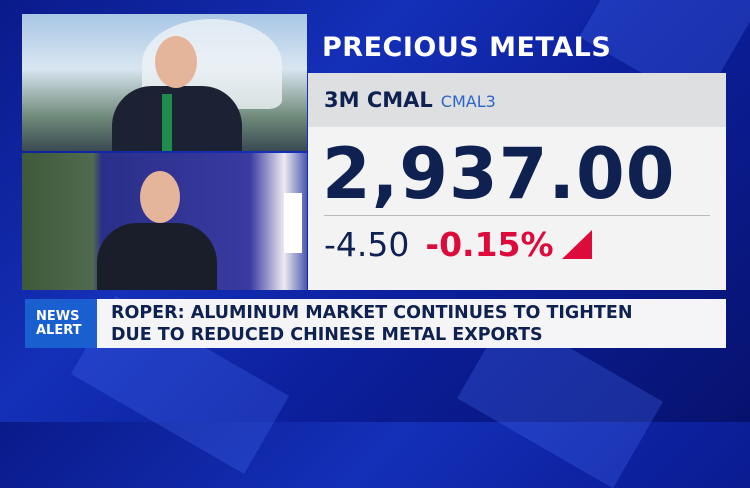  Describe the element at coordinates (468, 101) in the screenshot. I see `instrument-code: CMAL3` at that location.